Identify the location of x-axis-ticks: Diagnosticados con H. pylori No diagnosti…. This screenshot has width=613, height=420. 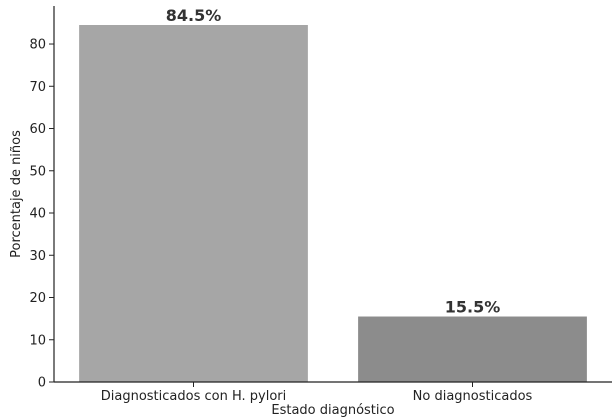
(317, 393).